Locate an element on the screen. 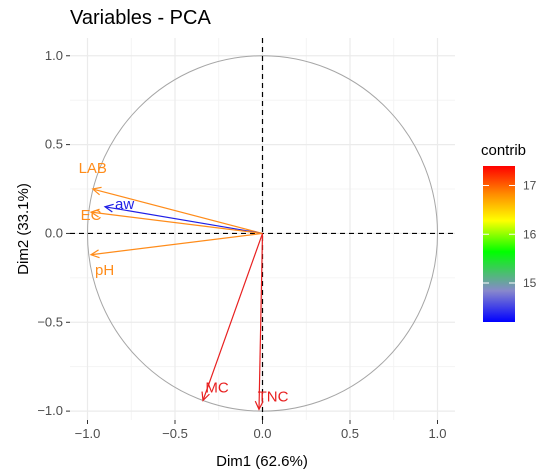 The image size is (550, 475). x-tick-label: −0.5 is located at coordinates (175, 433).